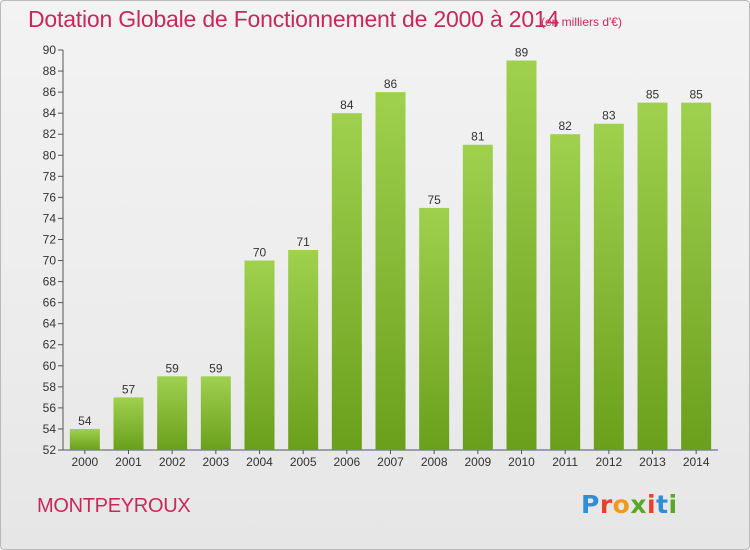 The image size is (750, 550). Describe the element at coordinates (303, 242) in the screenshot. I see `data-label: 71` at that location.